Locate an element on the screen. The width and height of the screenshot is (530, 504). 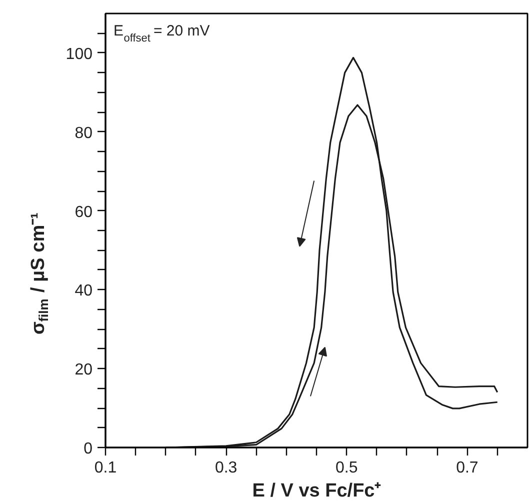
x-tick-label: 0.3 is located at coordinates (226, 468).